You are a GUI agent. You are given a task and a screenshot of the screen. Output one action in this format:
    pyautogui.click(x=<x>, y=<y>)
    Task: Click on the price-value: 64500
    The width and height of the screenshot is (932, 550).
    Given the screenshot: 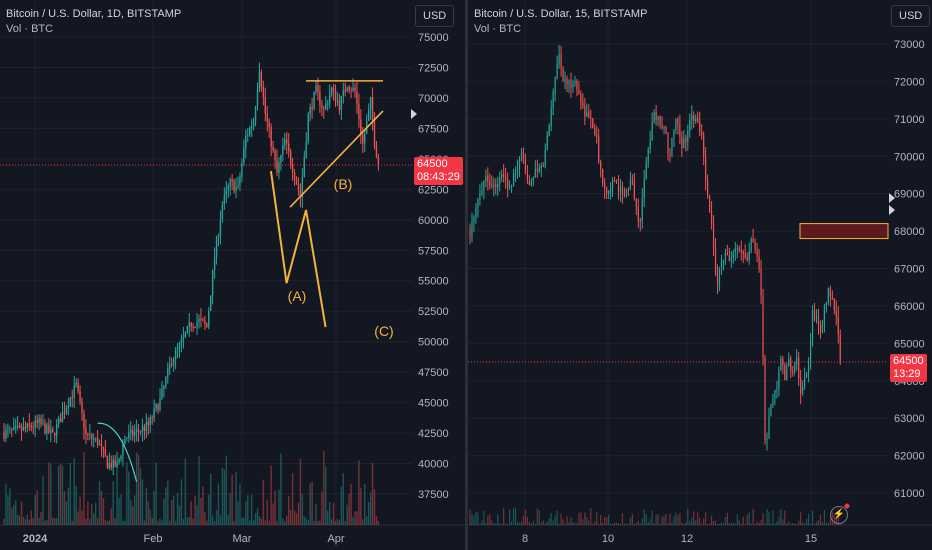 What is the action you would take?
    pyautogui.click(x=432, y=164)
    